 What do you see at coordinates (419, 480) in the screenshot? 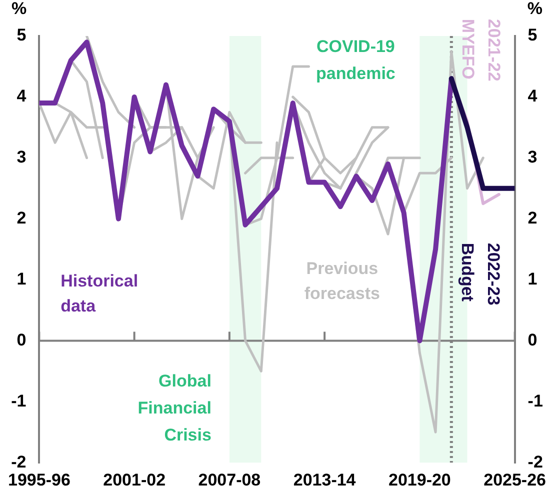
I see `x-tick-label: 2019-20` at bounding box center [419, 480].